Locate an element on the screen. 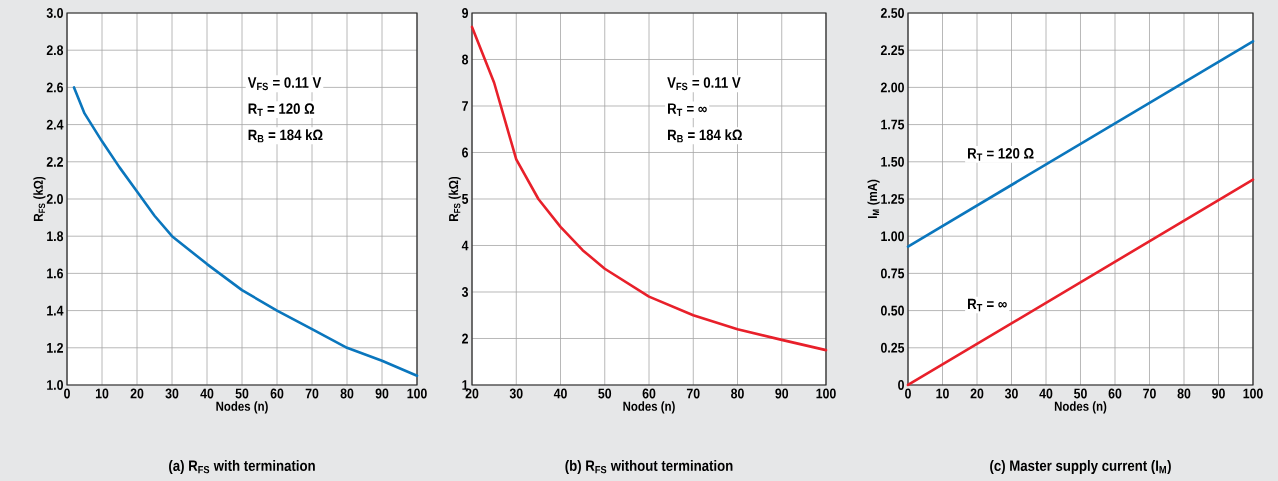 The height and width of the screenshot is (481, 1278). y-tick-label: 2.50 is located at coordinates (892, 13).